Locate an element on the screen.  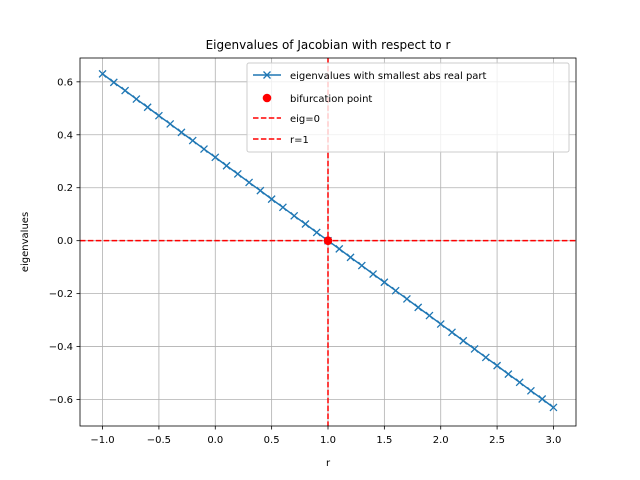
y-tick-label: −0.4 is located at coordinates (61, 347).